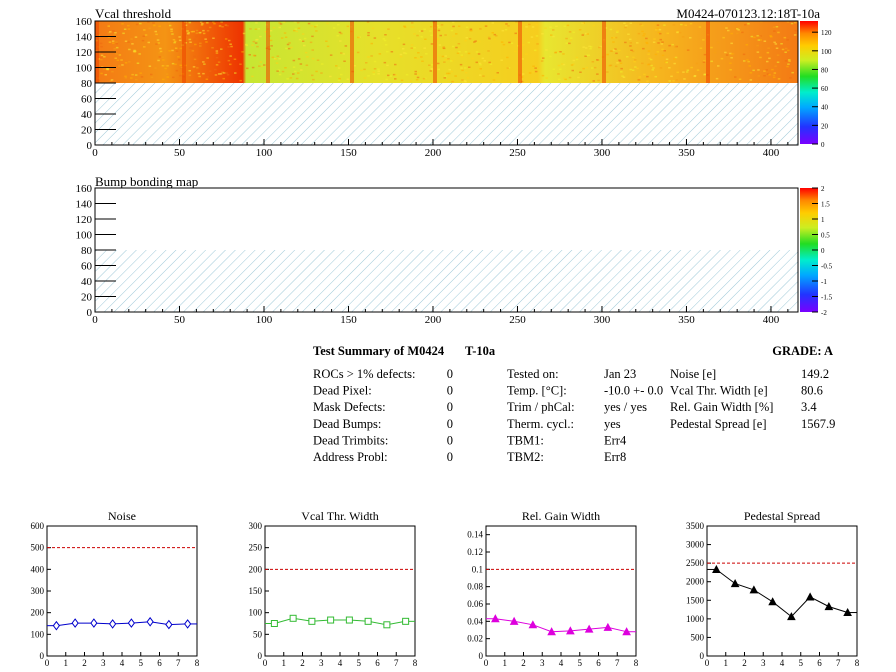  Describe the element at coordinates (302, 663) in the screenshot. I see `x-tick-label: 2` at that location.